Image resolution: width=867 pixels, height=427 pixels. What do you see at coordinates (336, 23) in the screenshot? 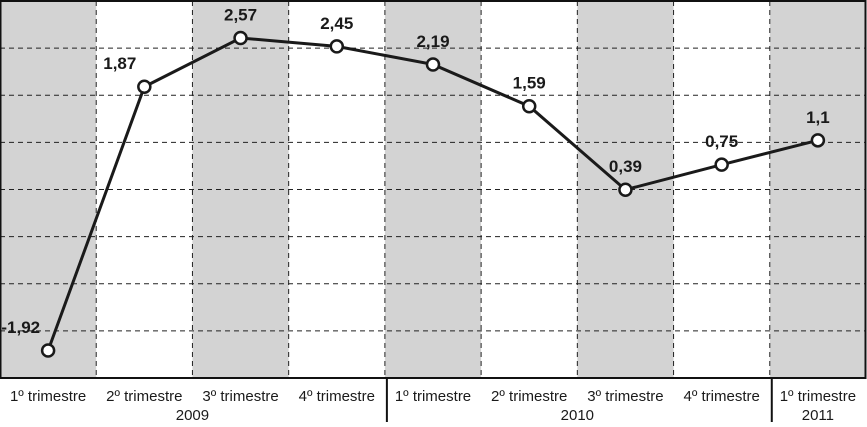
I see `data-label: 2,45` at bounding box center [336, 23].